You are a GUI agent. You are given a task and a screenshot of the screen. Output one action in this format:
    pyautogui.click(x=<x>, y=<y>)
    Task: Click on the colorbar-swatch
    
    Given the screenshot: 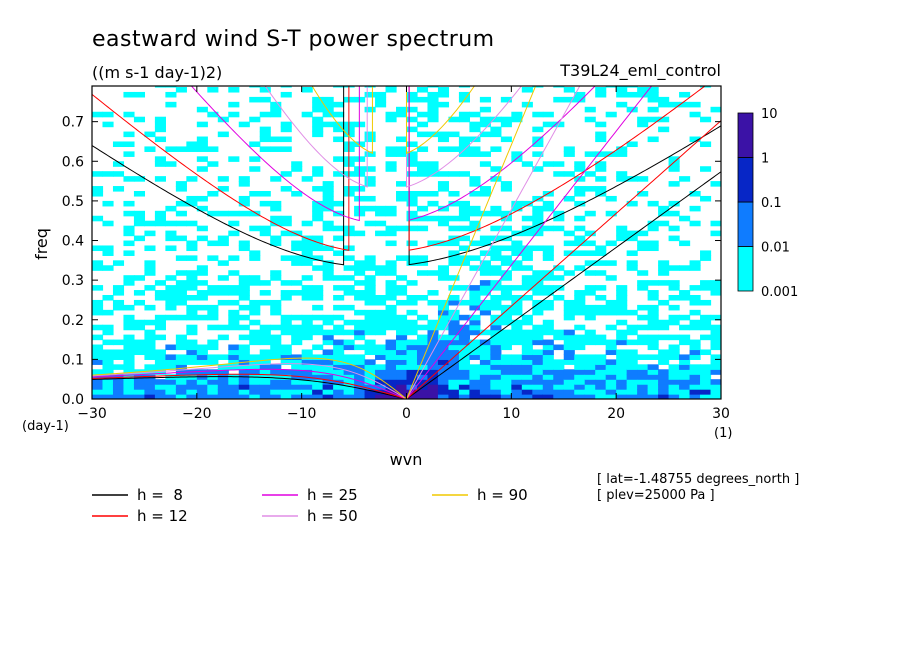 What is the action you would take?
    pyautogui.click(x=745, y=269)
    